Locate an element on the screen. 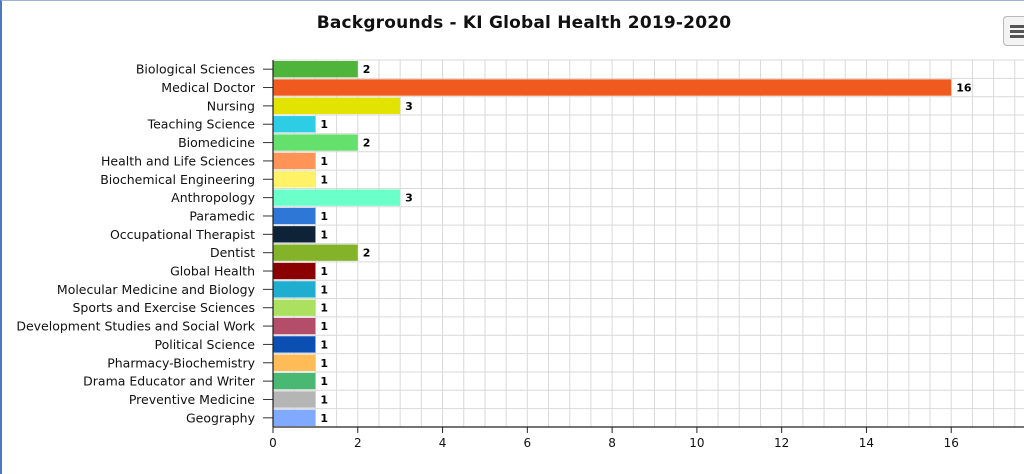 This screenshot has width=1024, height=474. x-tick-label: 10 is located at coordinates (696, 443).